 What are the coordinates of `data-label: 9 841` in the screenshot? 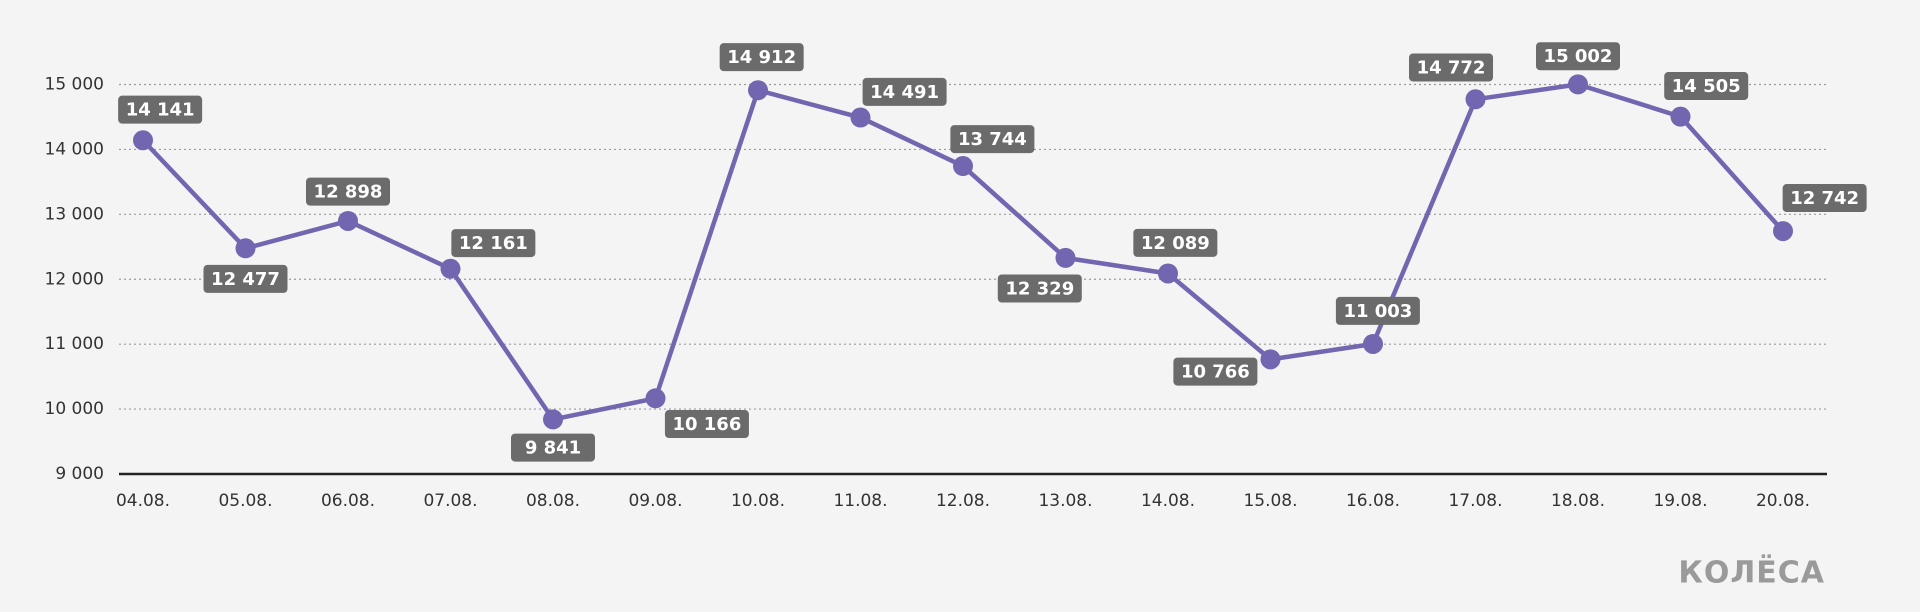 It's located at (553, 447).